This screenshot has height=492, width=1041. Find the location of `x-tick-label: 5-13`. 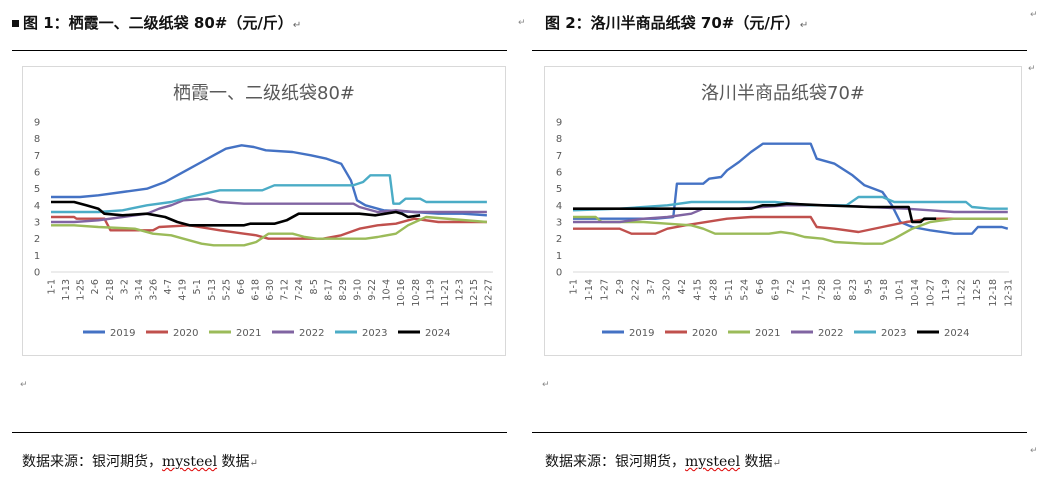

x-tick-label: 5-13 is located at coordinates (212, 290).